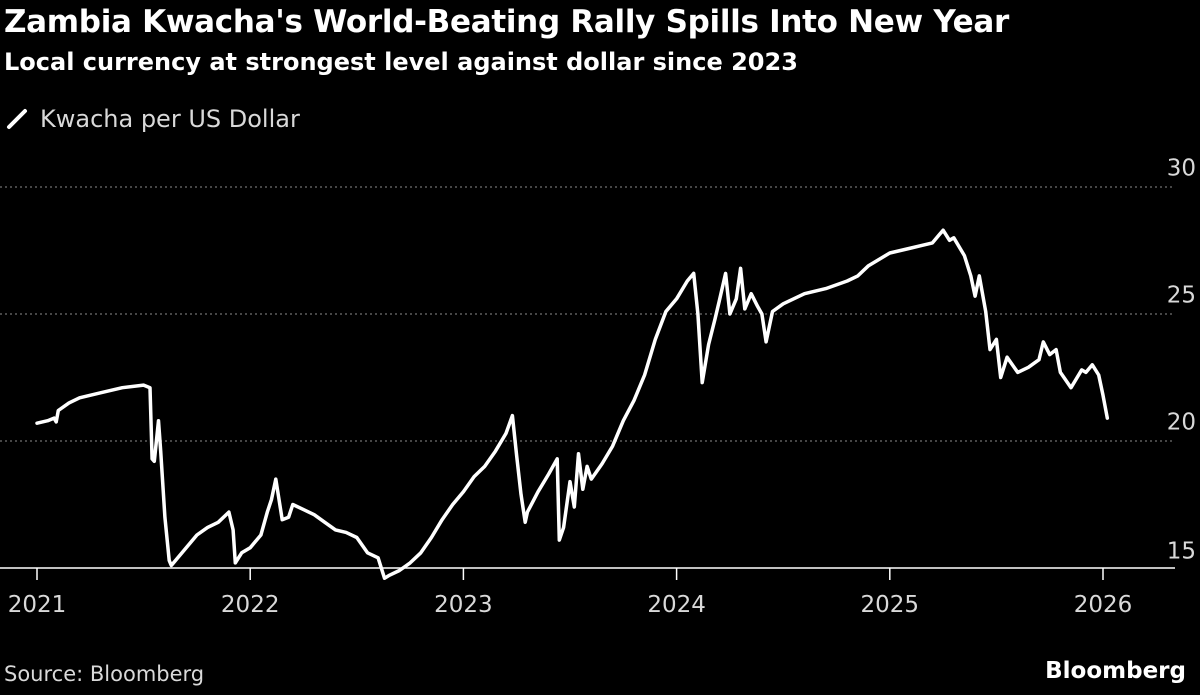 The image size is (1200, 695). I want to click on legend-swatch-icon, so click(17, 119).